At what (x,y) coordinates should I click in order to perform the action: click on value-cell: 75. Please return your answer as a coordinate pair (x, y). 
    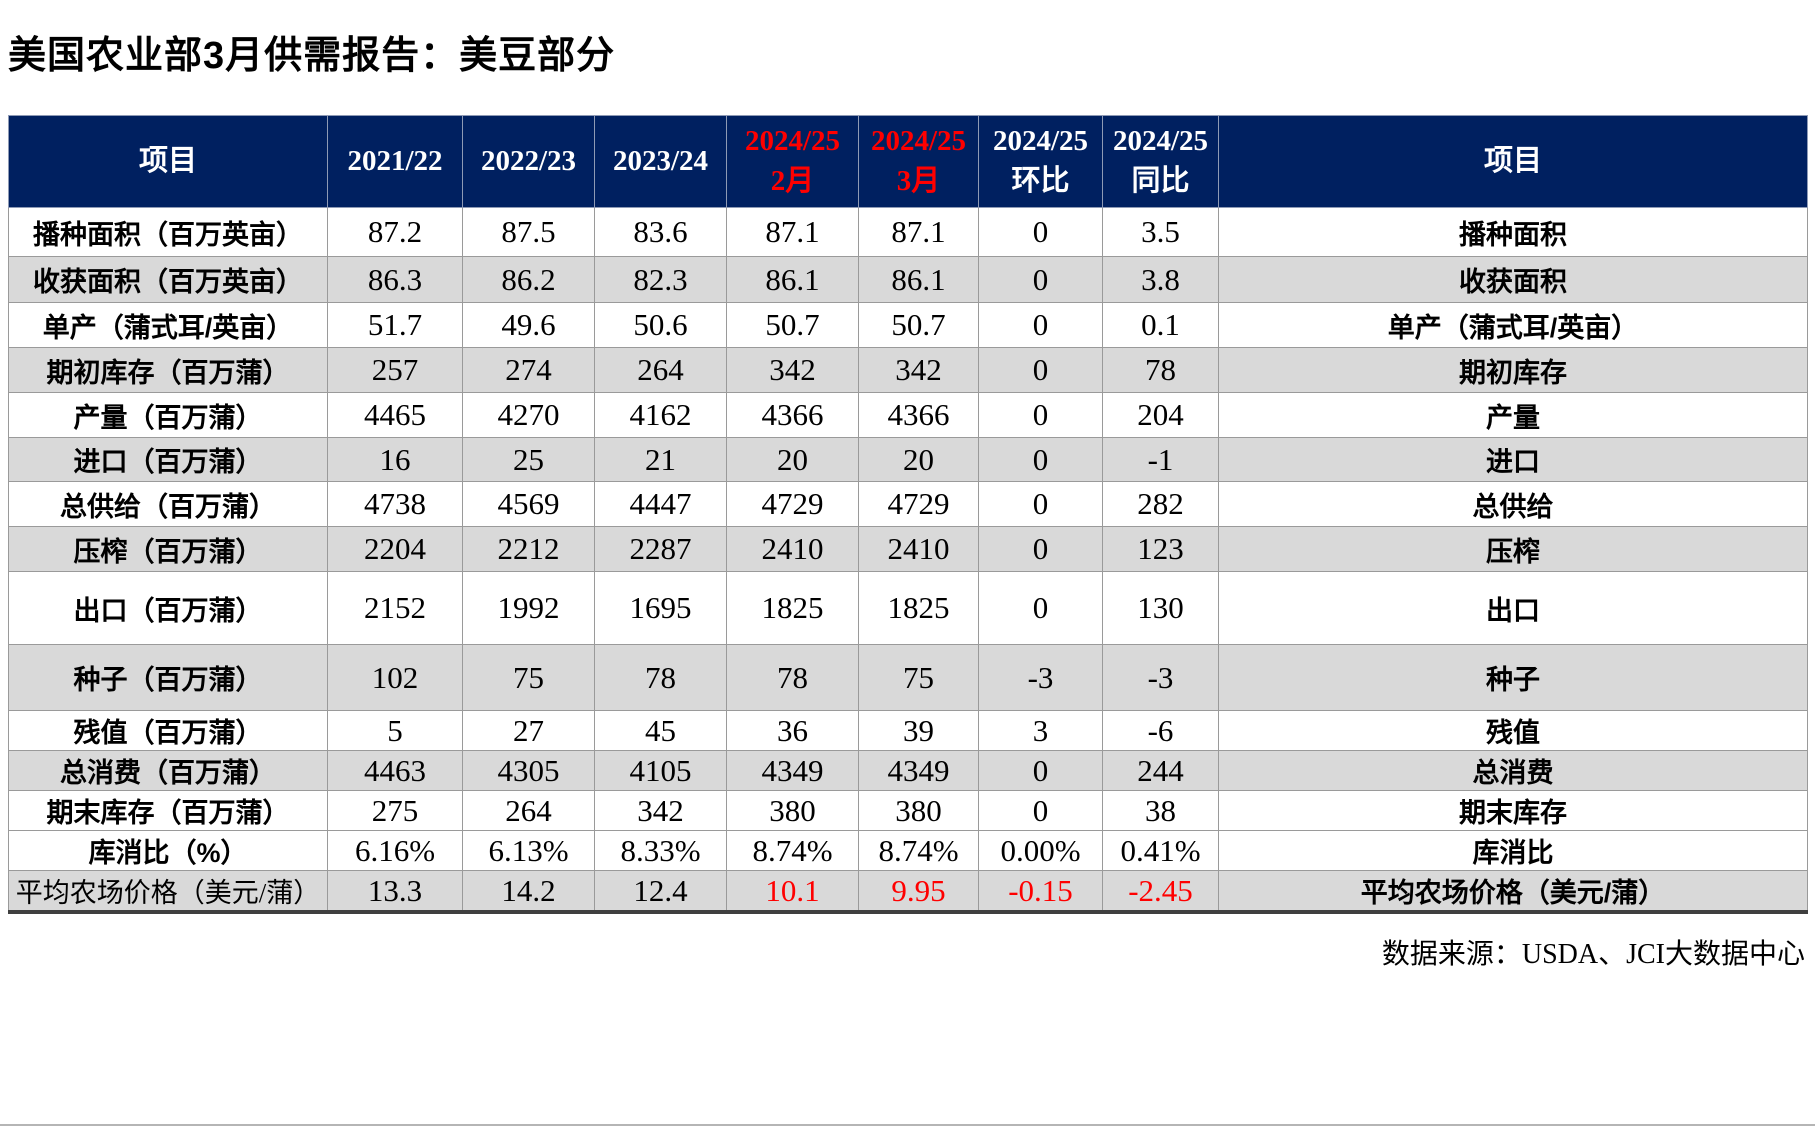
    Looking at the image, I should click on (918, 677).